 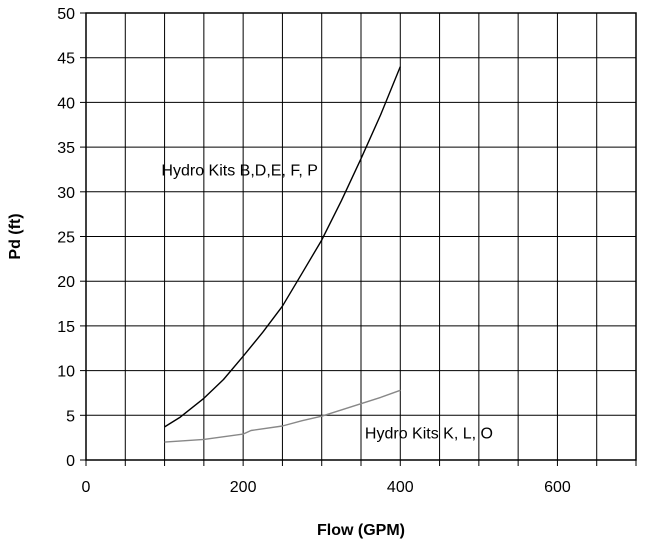 What do you see at coordinates (557, 487) in the screenshot?
I see `x-tick-label: 600` at bounding box center [557, 487].